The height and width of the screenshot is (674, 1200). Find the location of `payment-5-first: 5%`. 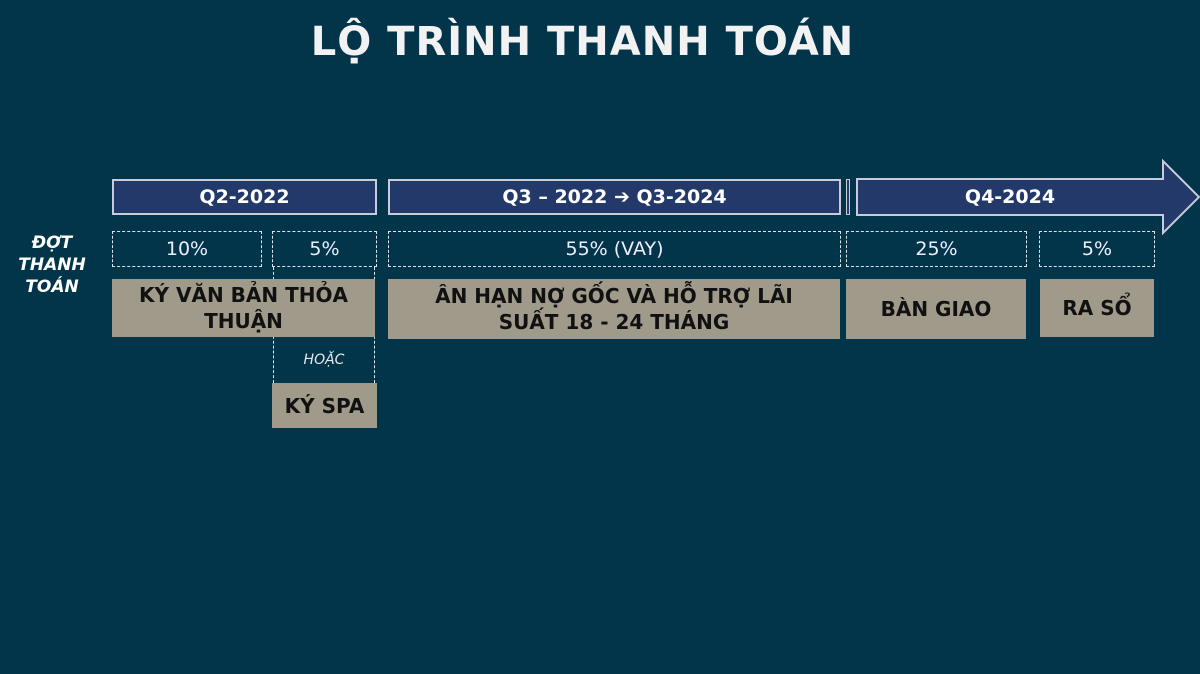

payment-5-first: 5% is located at coordinates (324, 249).